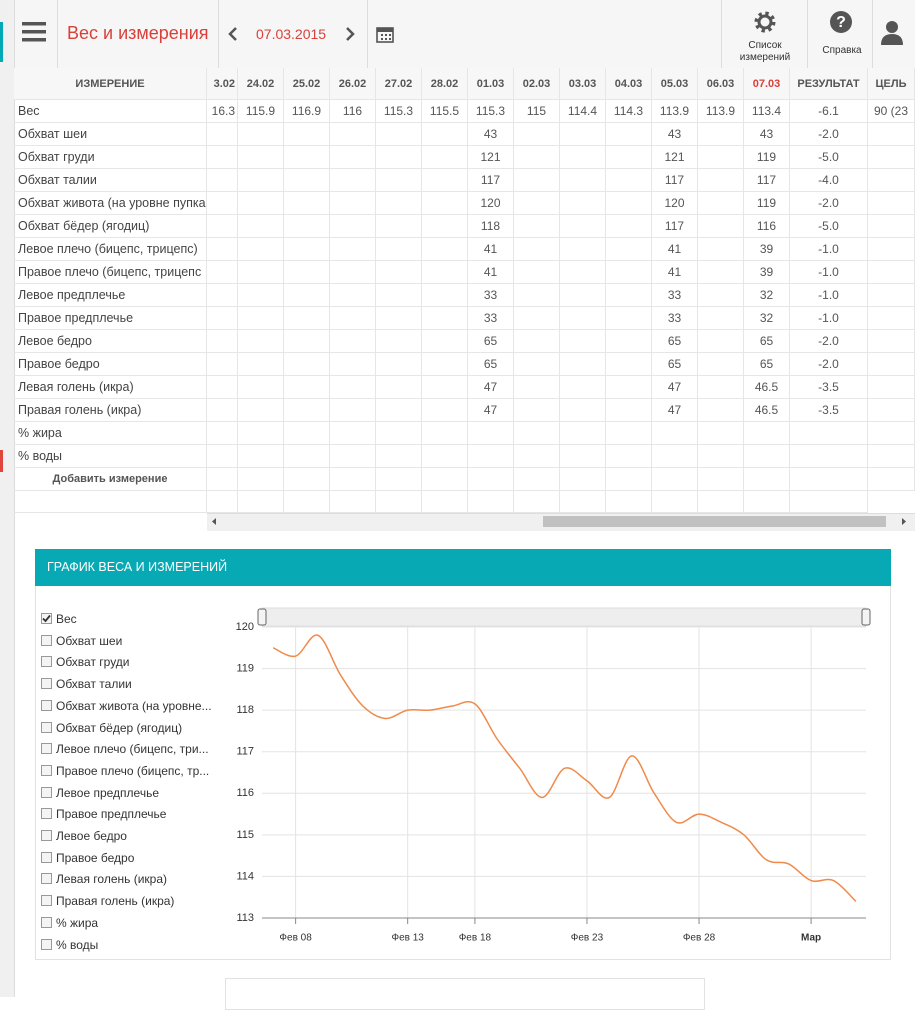 Image resolution: width=915 pixels, height=1010 pixels. Describe the element at coordinates (714, 521) in the screenshot. I see `scroll-thumb` at that location.